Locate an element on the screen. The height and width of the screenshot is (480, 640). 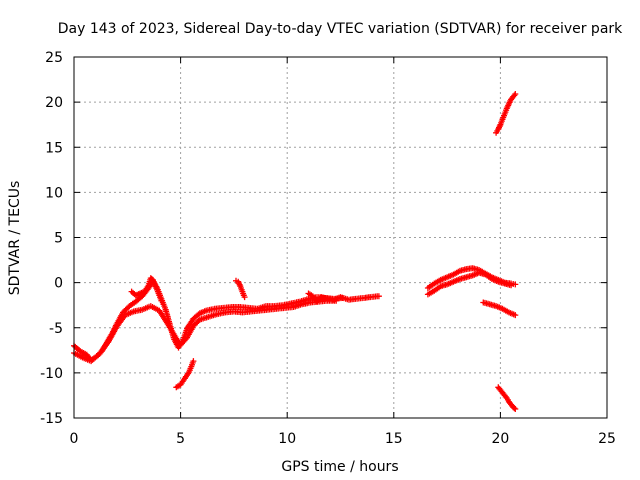
x-tick-label: 5 is located at coordinates (180, 439).